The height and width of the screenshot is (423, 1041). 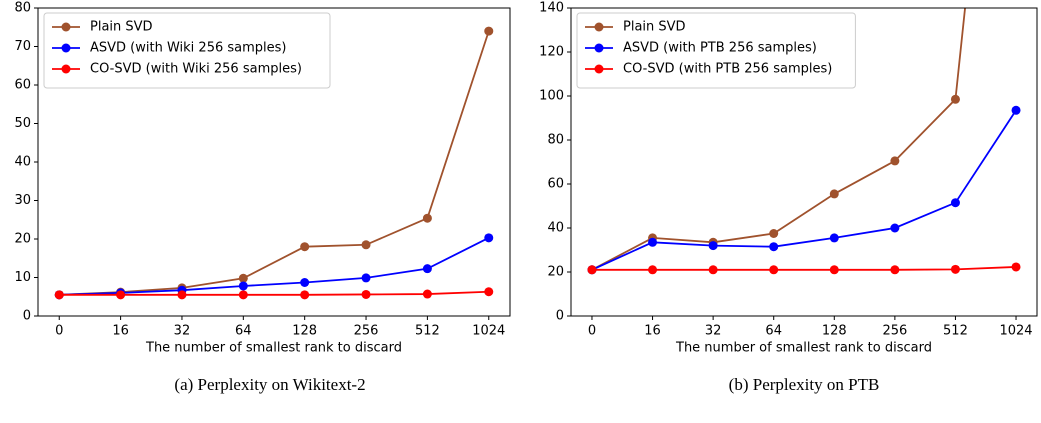 I want to click on legend-label: ASVD (with Wiki 256 samples), so click(x=188, y=48).